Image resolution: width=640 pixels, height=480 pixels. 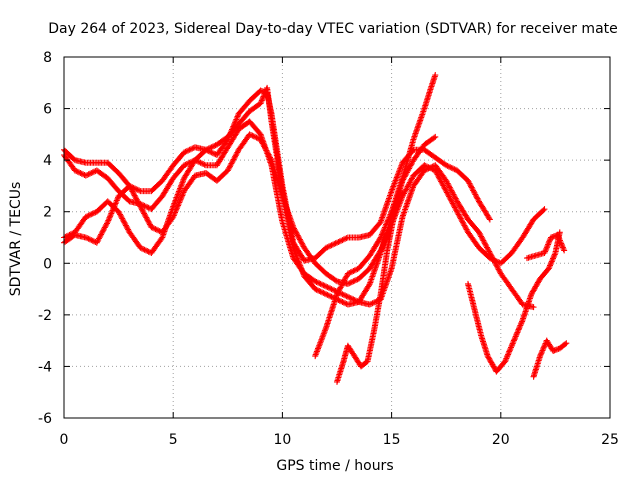 I want to click on x-tick-label: 0, so click(x=64, y=440).